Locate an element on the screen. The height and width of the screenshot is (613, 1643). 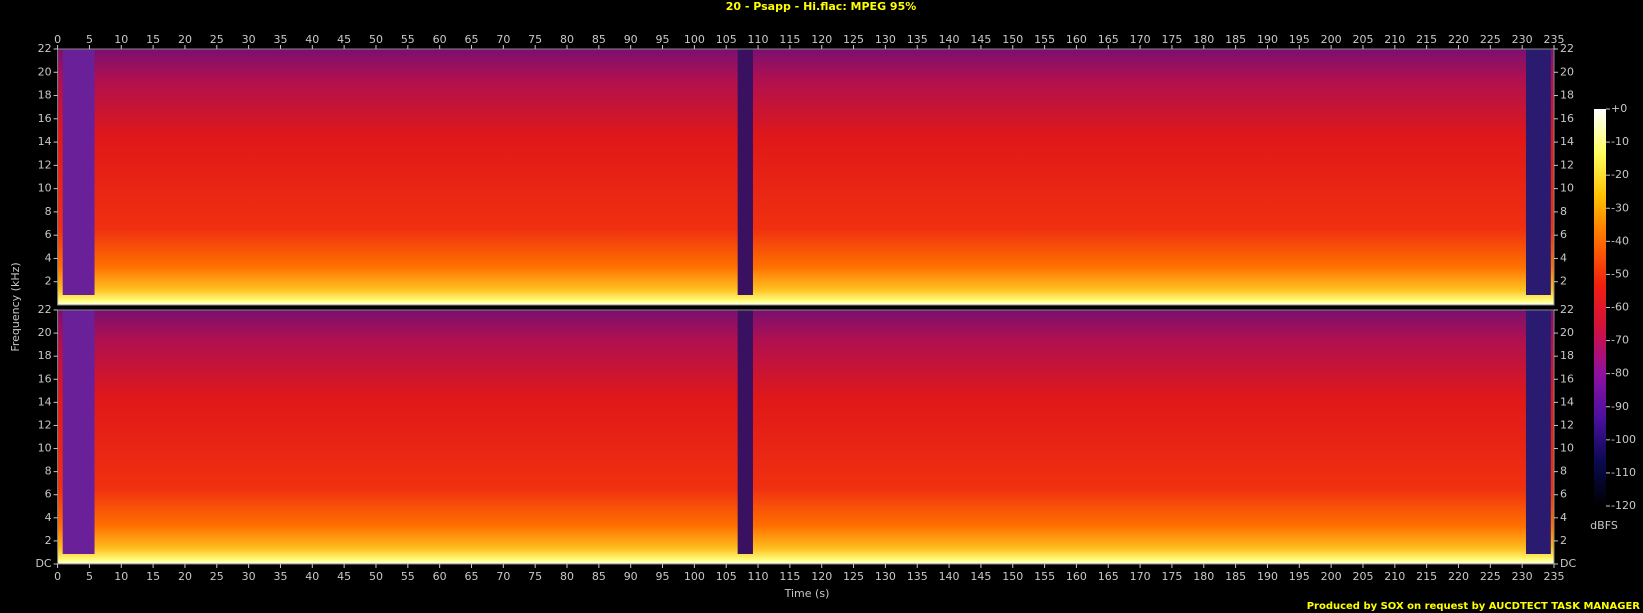
x-tick-label: 80 is located at coordinates (567, 576).